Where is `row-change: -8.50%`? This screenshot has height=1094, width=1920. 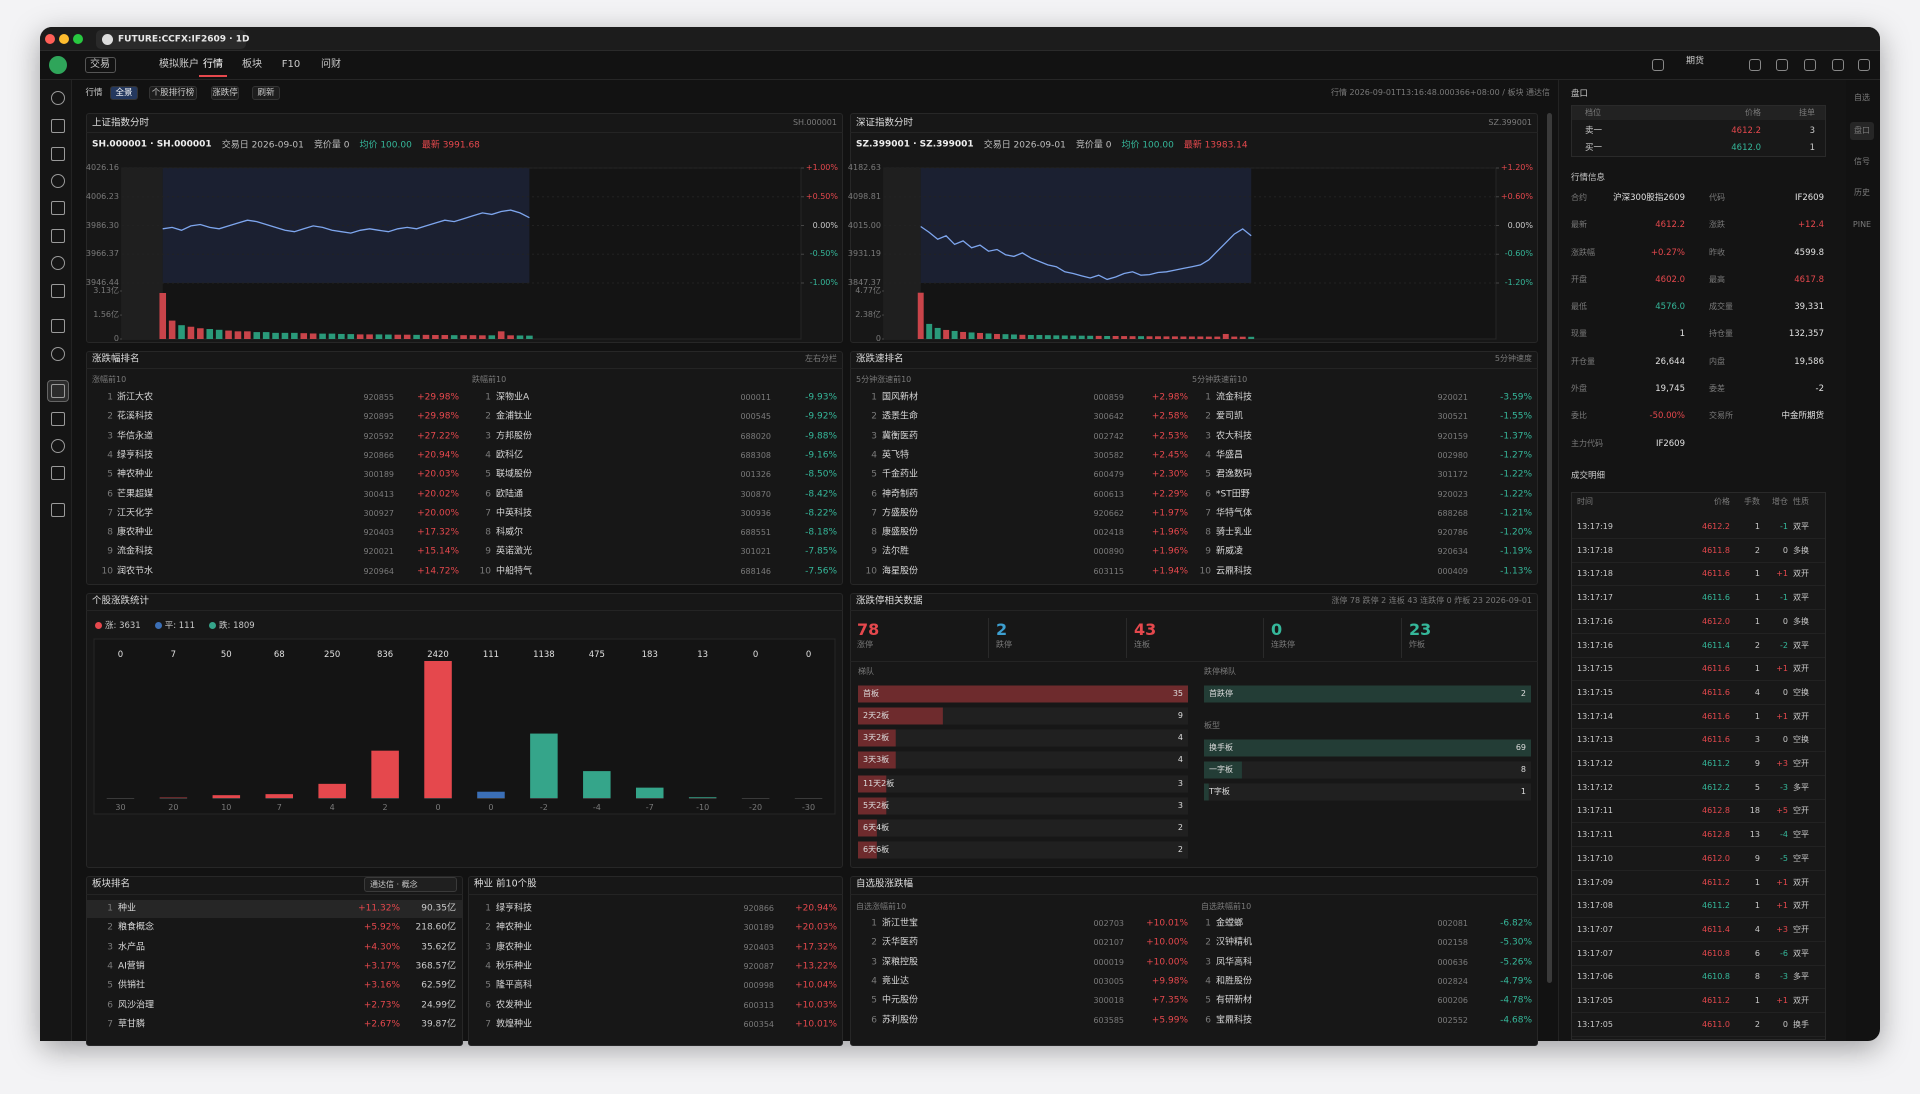 row-change: -8.50% is located at coordinates (821, 474).